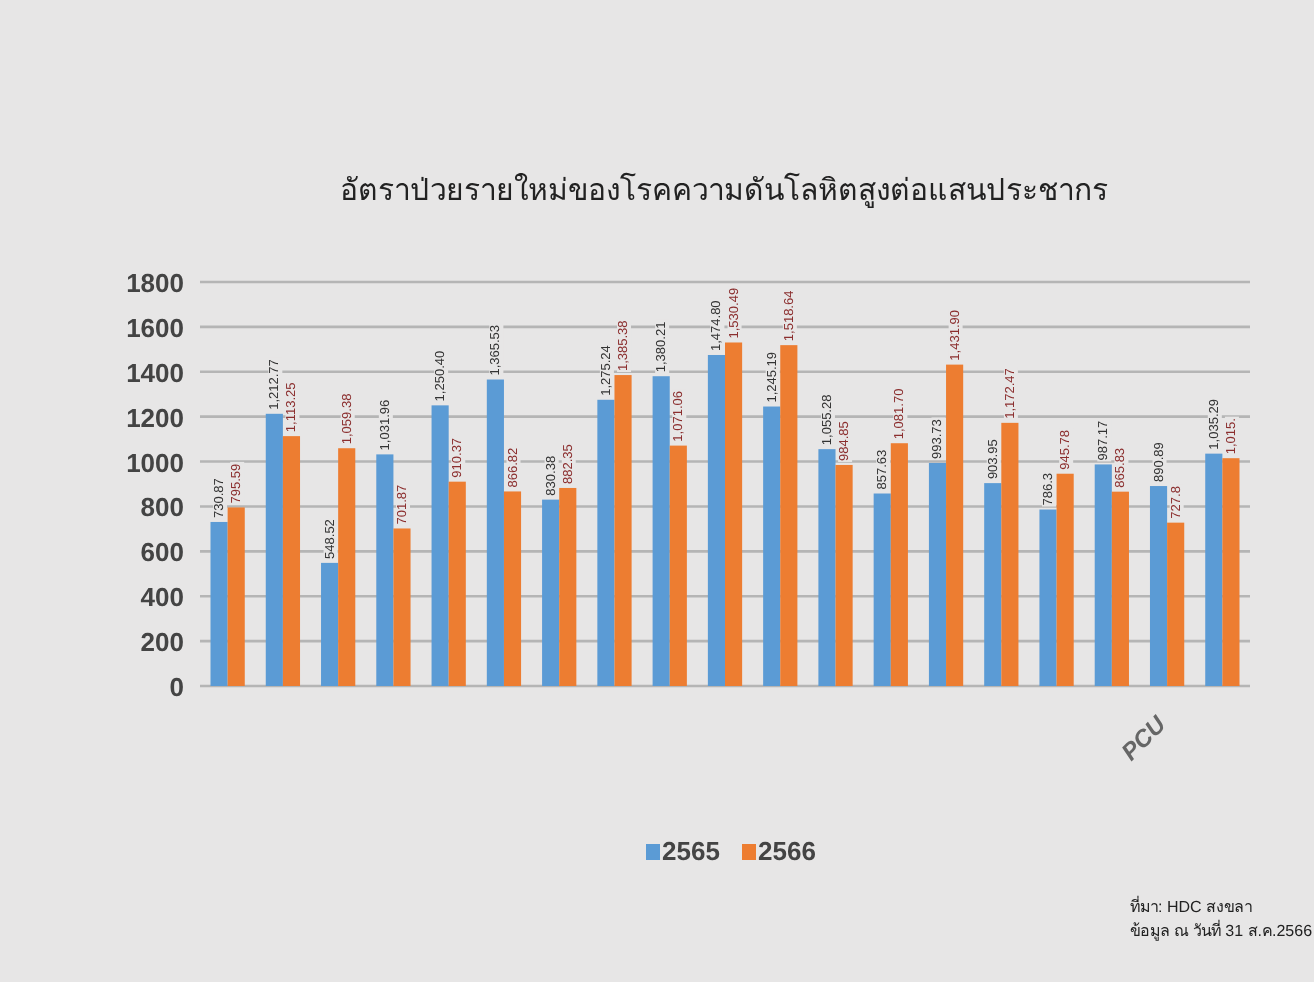 The width and height of the screenshot is (1314, 982). Describe the element at coordinates (162, 597) in the screenshot. I see `y-tick-label: 400` at that location.